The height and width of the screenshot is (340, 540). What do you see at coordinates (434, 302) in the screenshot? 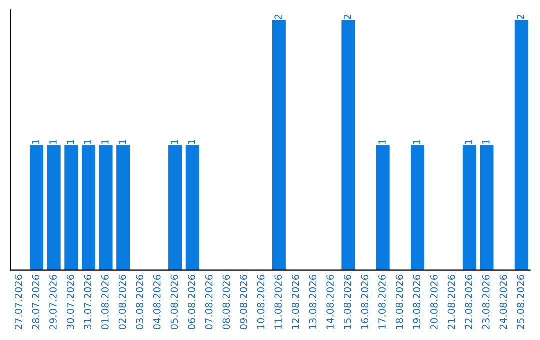
I see `x-tick-label: 20.08.2026` at bounding box center [434, 302].